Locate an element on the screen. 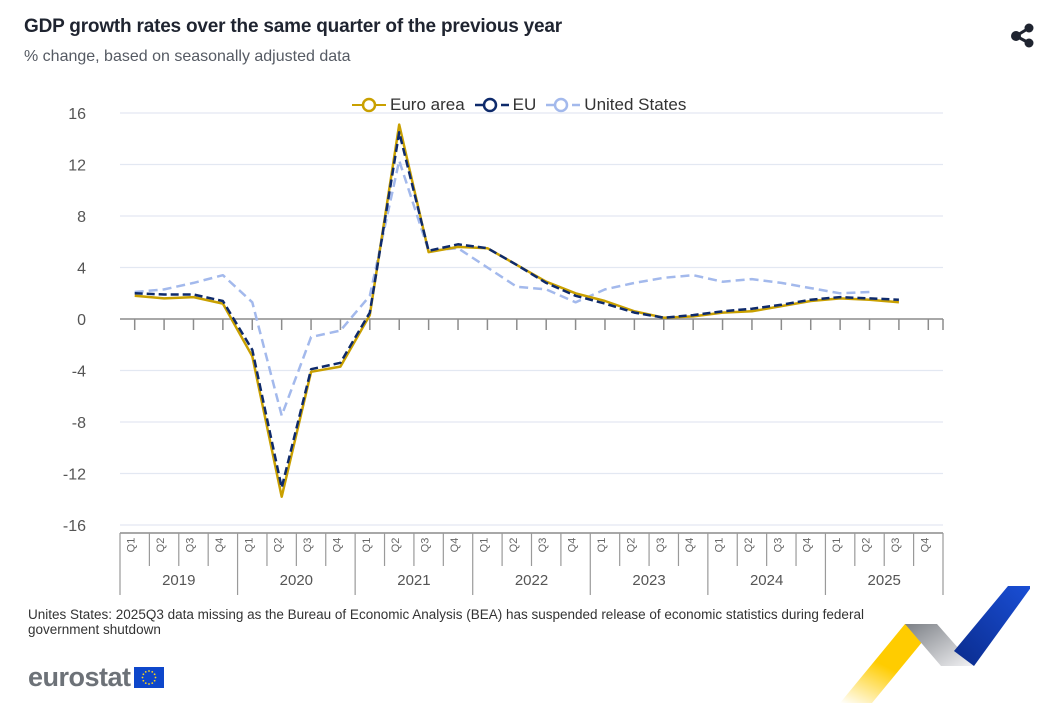 The image size is (1054, 709). decorative-graphic is located at coordinates (935, 644).